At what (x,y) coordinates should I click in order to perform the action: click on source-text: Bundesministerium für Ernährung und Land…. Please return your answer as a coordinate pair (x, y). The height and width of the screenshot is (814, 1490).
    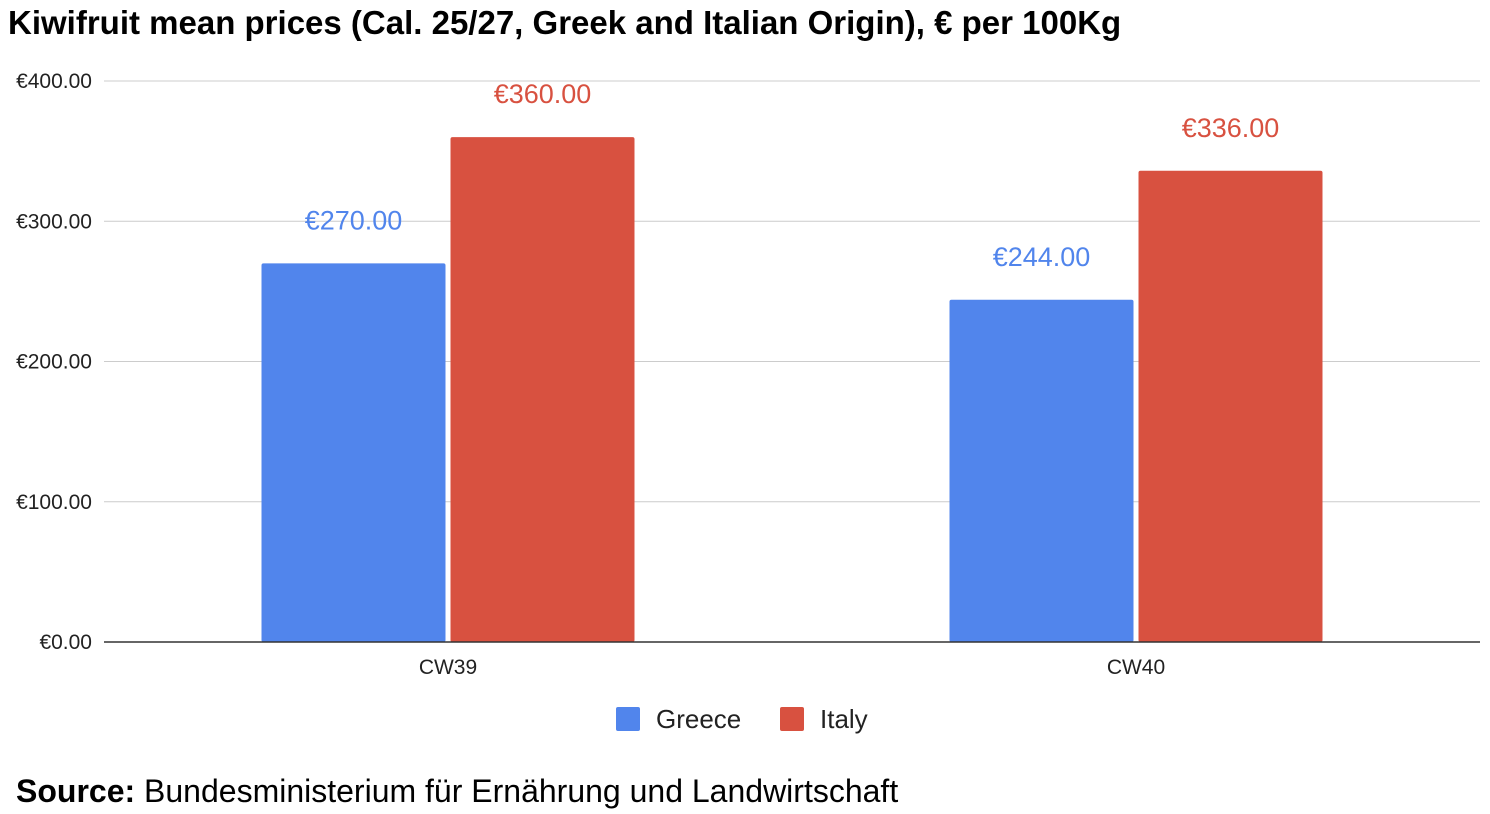
    Looking at the image, I should click on (516, 791).